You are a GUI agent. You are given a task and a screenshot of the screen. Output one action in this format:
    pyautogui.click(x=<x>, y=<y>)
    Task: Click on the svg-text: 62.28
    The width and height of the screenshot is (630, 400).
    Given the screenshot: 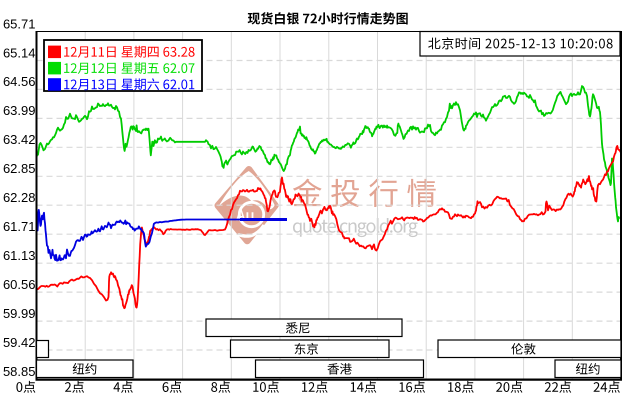 What is the action you would take?
    pyautogui.click(x=19, y=197)
    